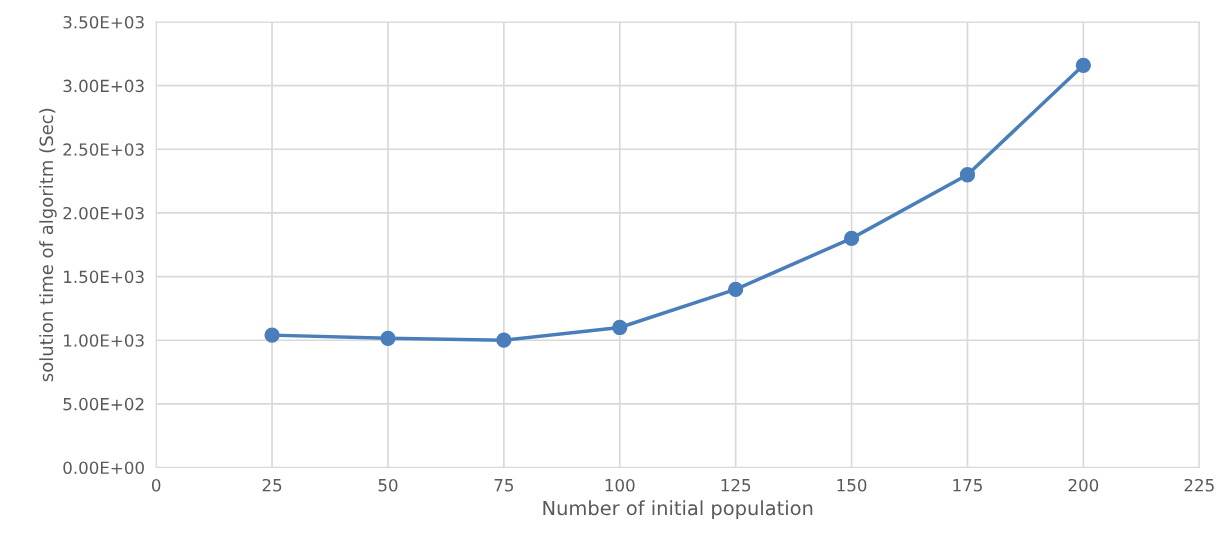 This screenshot has height=550, width=1220. Describe the element at coordinates (104, 340) in the screenshot. I see `y-tick-label: 1.00E+03` at that location.